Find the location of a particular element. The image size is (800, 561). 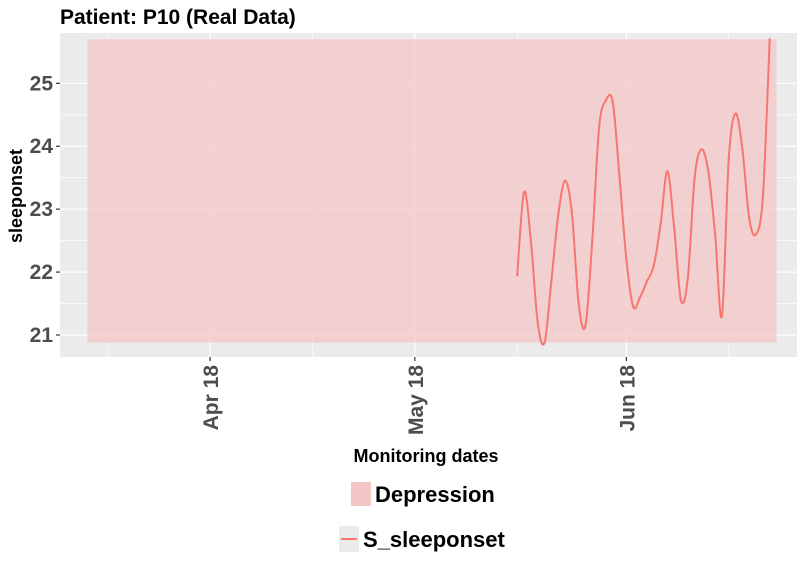

legend-label-depression: Depression is located at coordinates (435, 494).